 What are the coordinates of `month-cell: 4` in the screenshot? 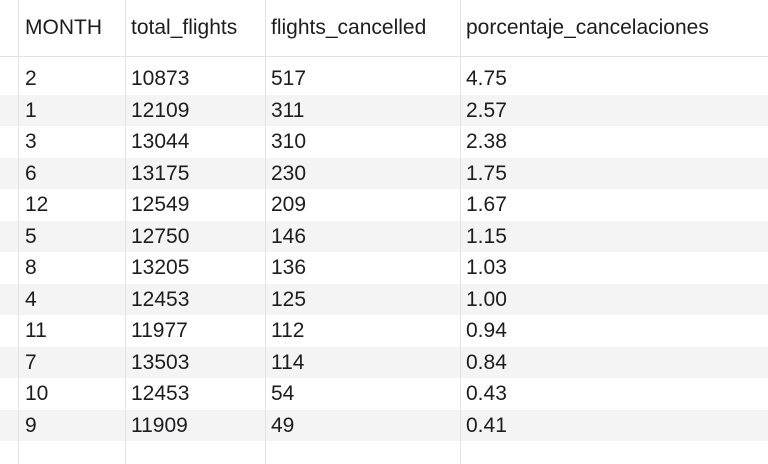 It's located at (31, 299).